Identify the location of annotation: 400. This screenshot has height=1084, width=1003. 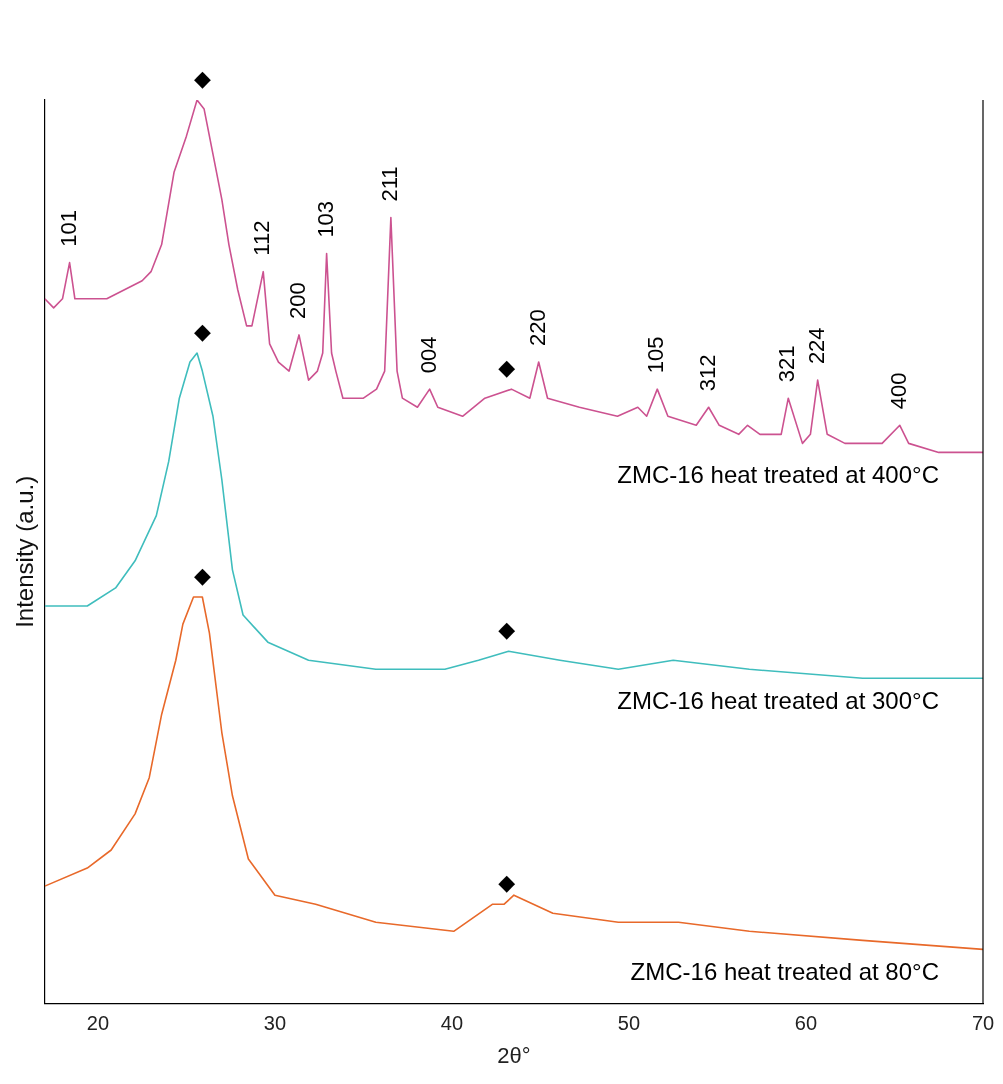
(898, 391).